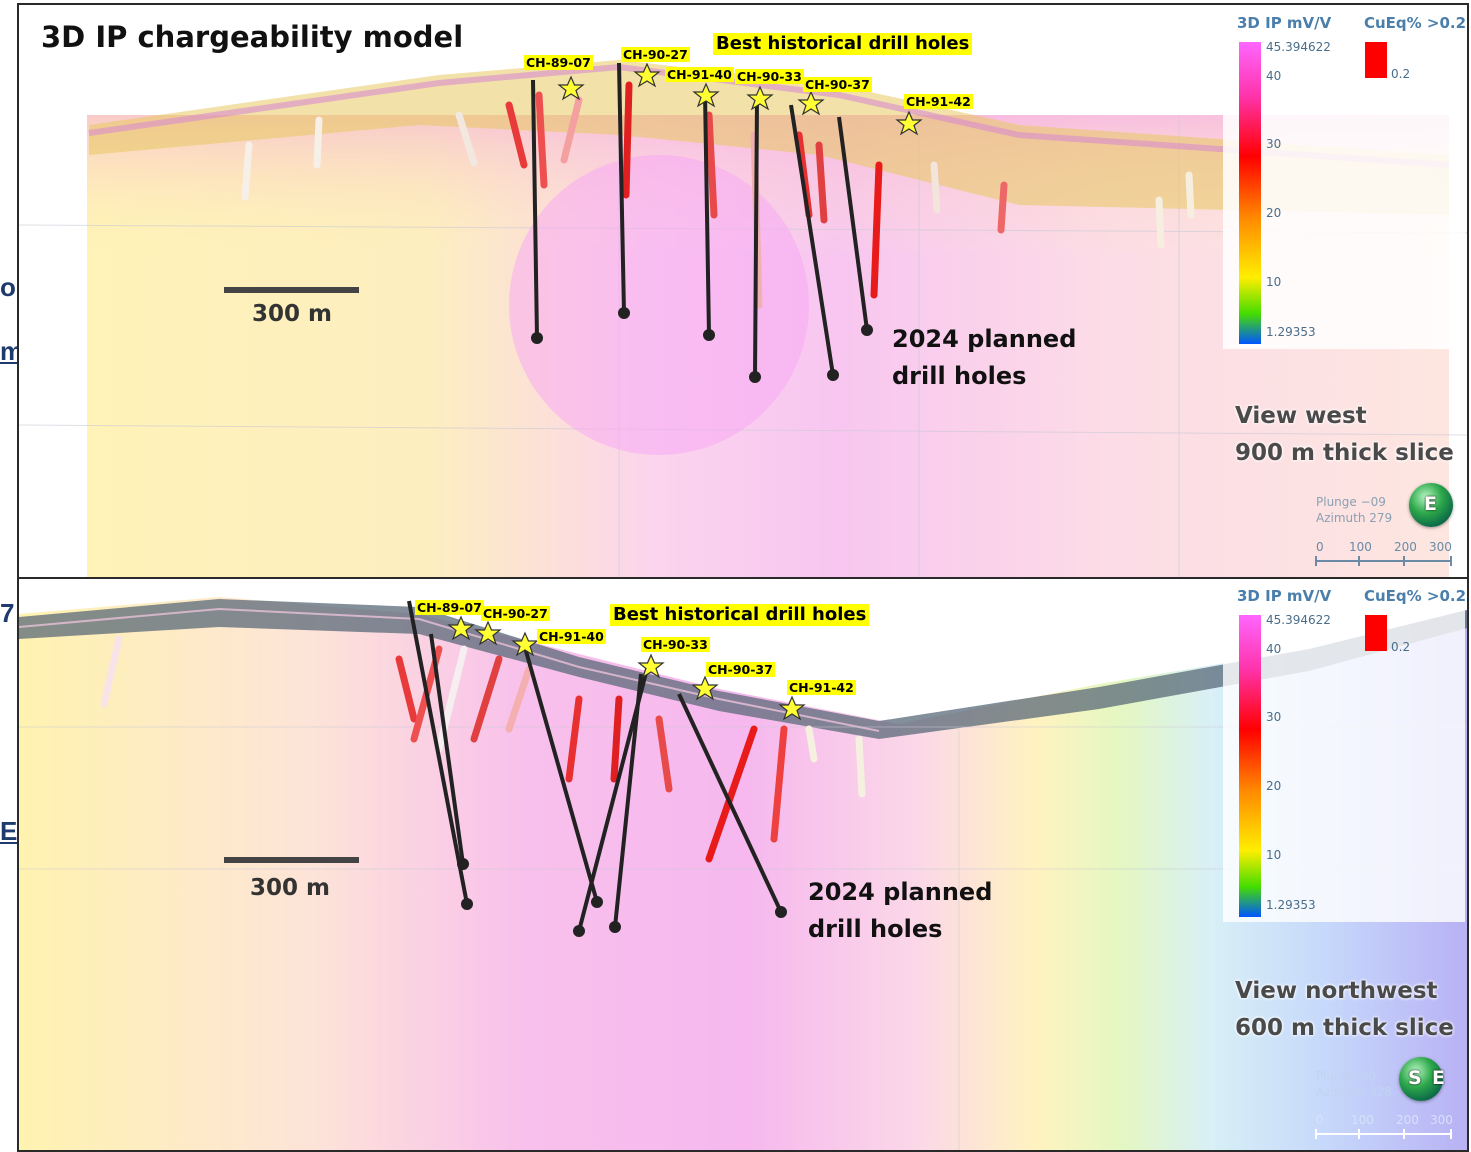 Image resolution: width=1471 pixels, height=1152 pixels. What do you see at coordinates (9, 831) in the screenshot?
I see `edge-fragment: E` at bounding box center [9, 831].